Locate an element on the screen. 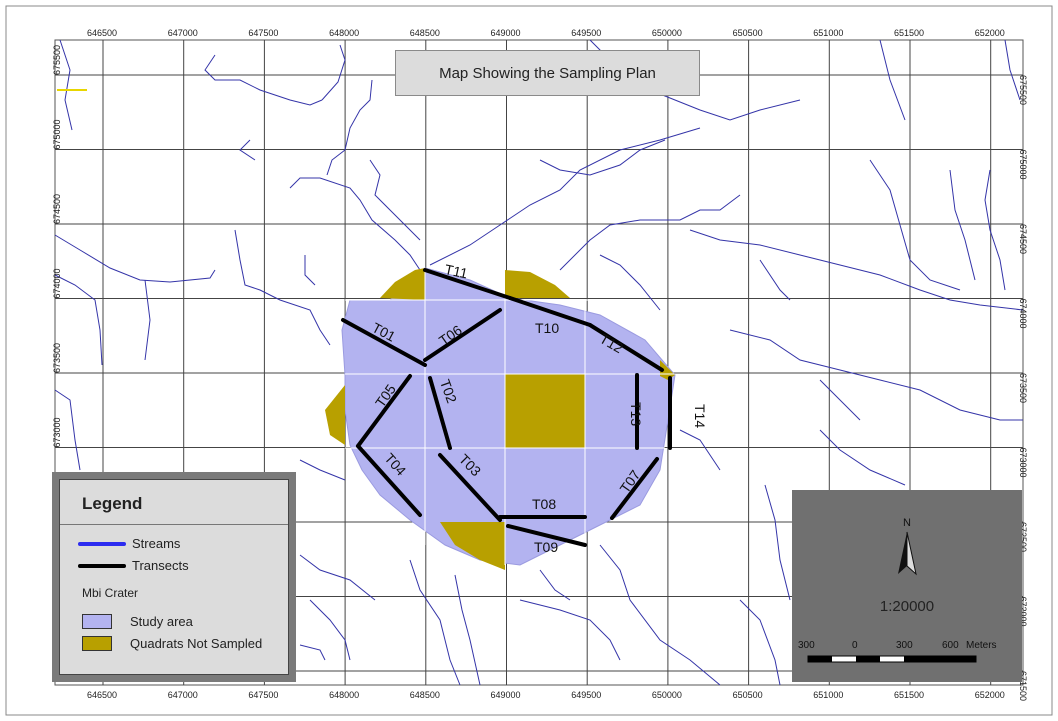  scale-panel: N 1:20000 300 0 300 600 Meters is located at coordinates (907, 586).